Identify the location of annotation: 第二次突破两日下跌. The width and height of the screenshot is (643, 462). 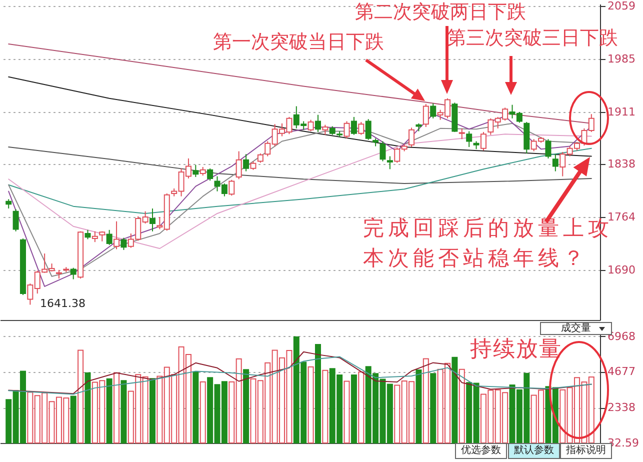
(440, 12).